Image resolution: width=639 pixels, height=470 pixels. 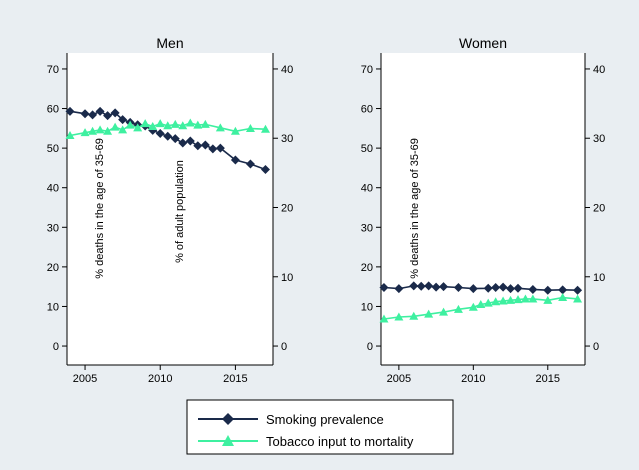 What do you see at coordinates (548, 379) in the screenshot?
I see `women-x-tick-label-2015: 2015` at bounding box center [548, 379].